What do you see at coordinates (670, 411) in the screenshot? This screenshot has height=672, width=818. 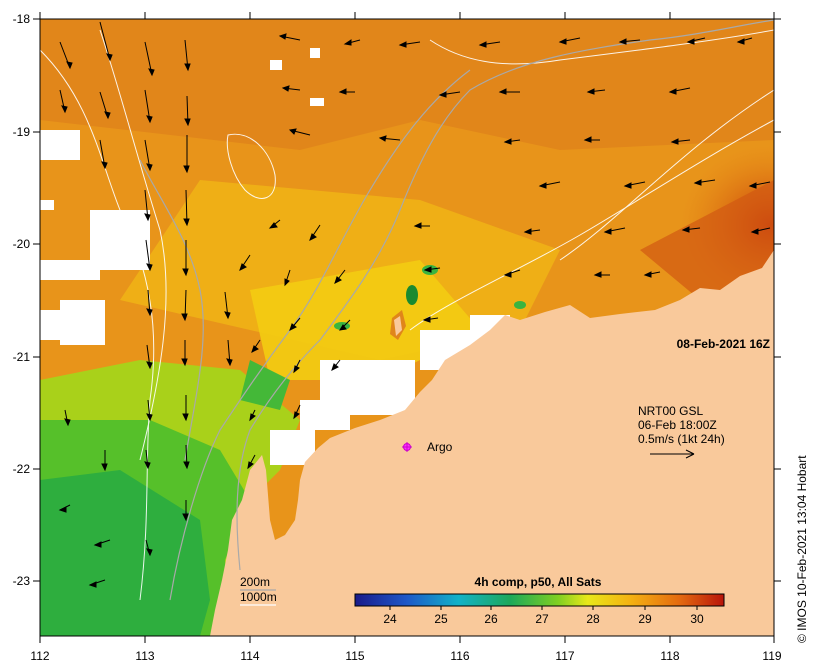 I see `current-source: NRT00 GSL` at bounding box center [670, 411].